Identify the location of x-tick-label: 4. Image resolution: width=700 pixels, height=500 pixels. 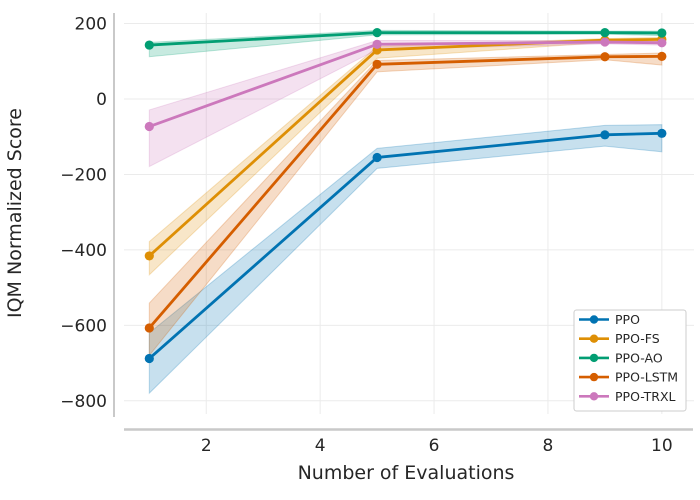
(320, 446).